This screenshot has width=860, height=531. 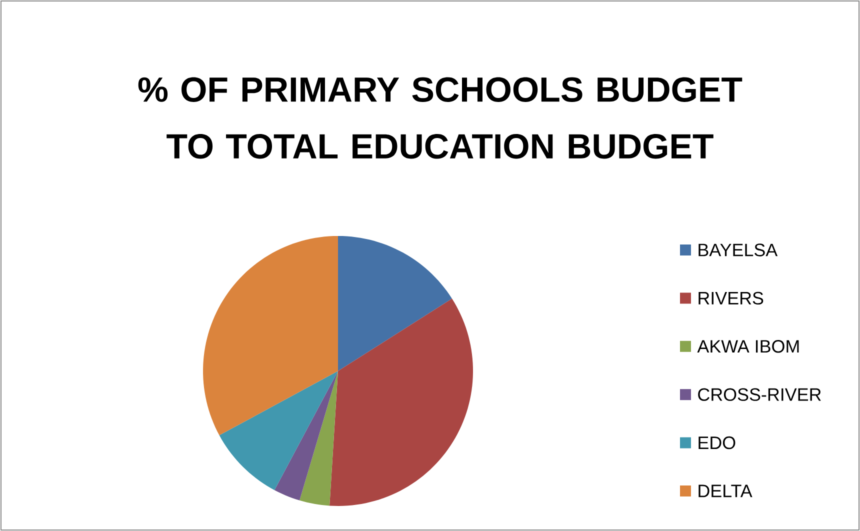 What do you see at coordinates (759, 394) in the screenshot?
I see `legend-label: CROSS-RIVER` at bounding box center [759, 394].